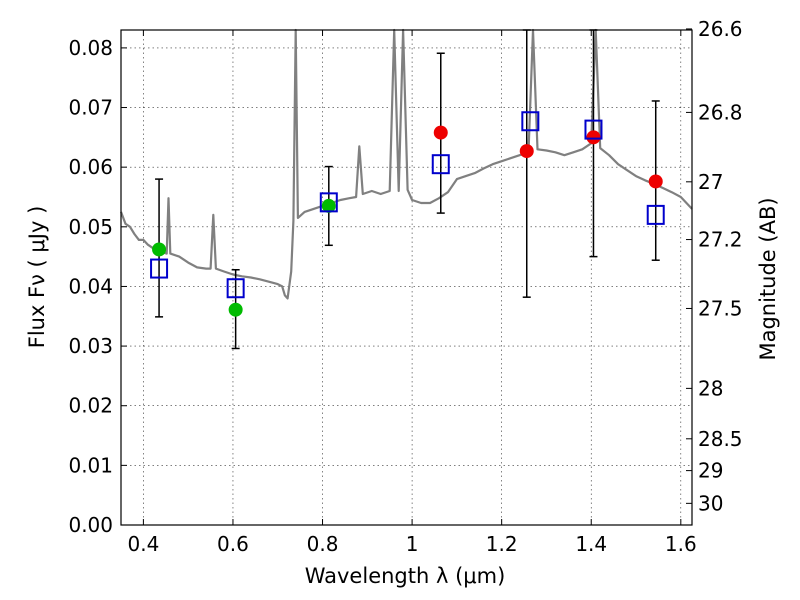  Describe the element at coordinates (681, 544) in the screenshot. I see `x-tick-label: 1.6` at that location.